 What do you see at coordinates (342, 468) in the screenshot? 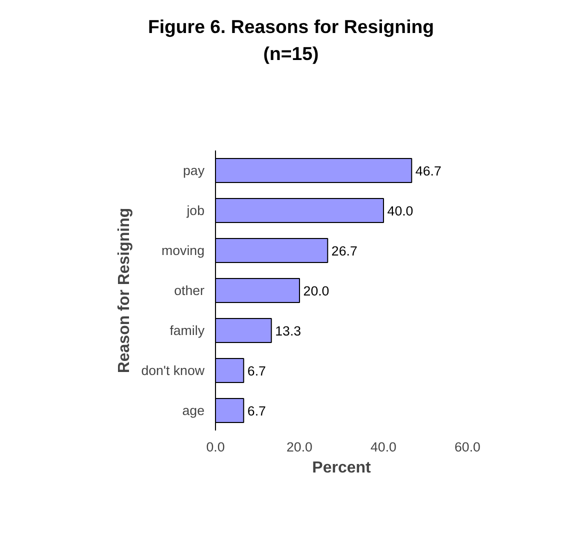
I see `x-axis-title: Percent` at bounding box center [342, 468].